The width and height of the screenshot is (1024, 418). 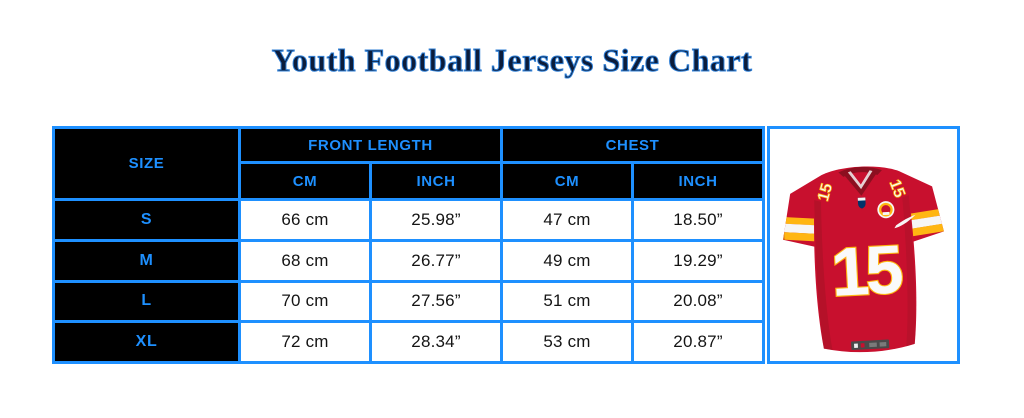 What do you see at coordinates (567, 260) in the screenshot?
I see `chest-cm-cell: 49 cm` at bounding box center [567, 260].